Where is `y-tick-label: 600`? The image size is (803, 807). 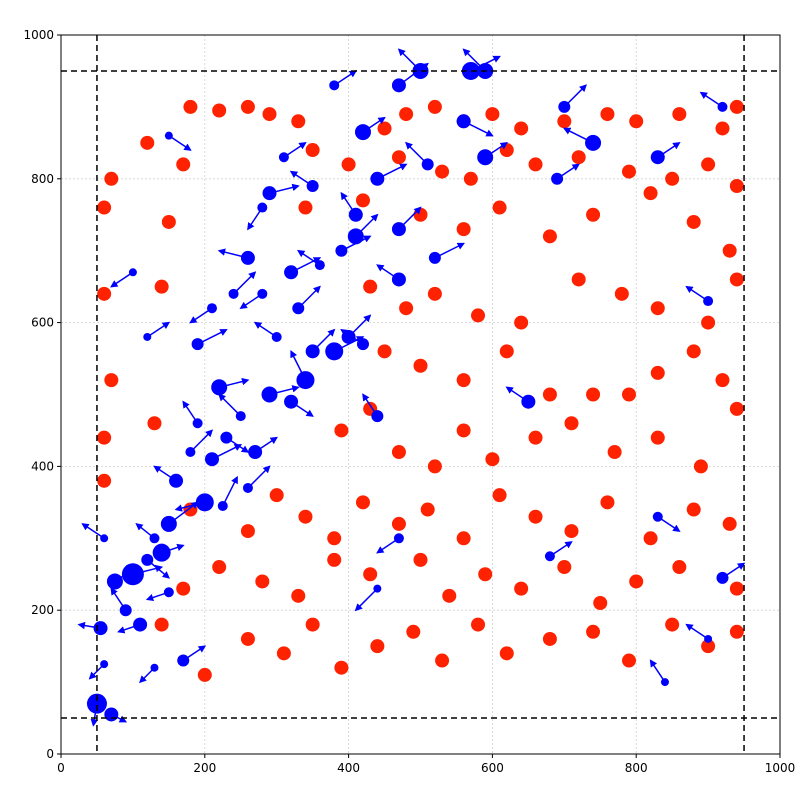
y-tick-label: 600 is located at coordinates (42, 323).